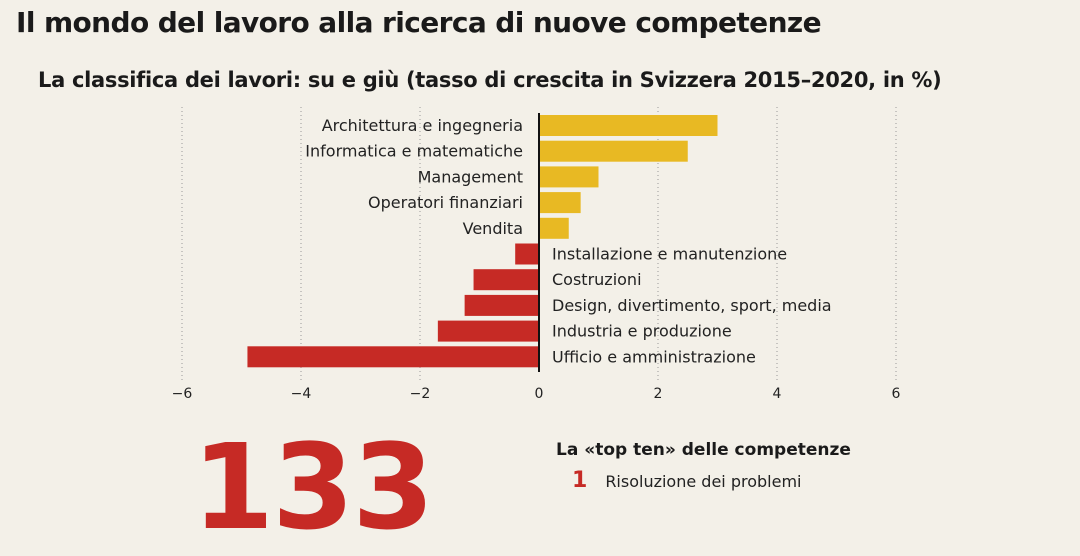  What do you see at coordinates (301, 394) in the screenshot?
I see `x-tick-label: −4` at bounding box center [301, 394].